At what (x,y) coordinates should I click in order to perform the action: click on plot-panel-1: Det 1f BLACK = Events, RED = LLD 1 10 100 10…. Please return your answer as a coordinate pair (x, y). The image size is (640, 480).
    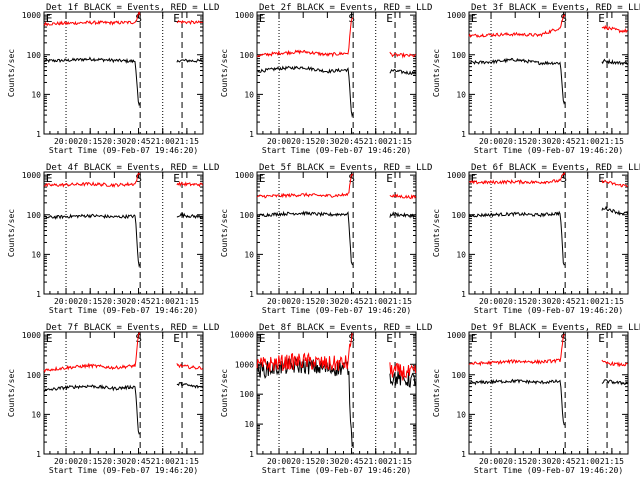
    Looking at the image, I should click on (113, 79).